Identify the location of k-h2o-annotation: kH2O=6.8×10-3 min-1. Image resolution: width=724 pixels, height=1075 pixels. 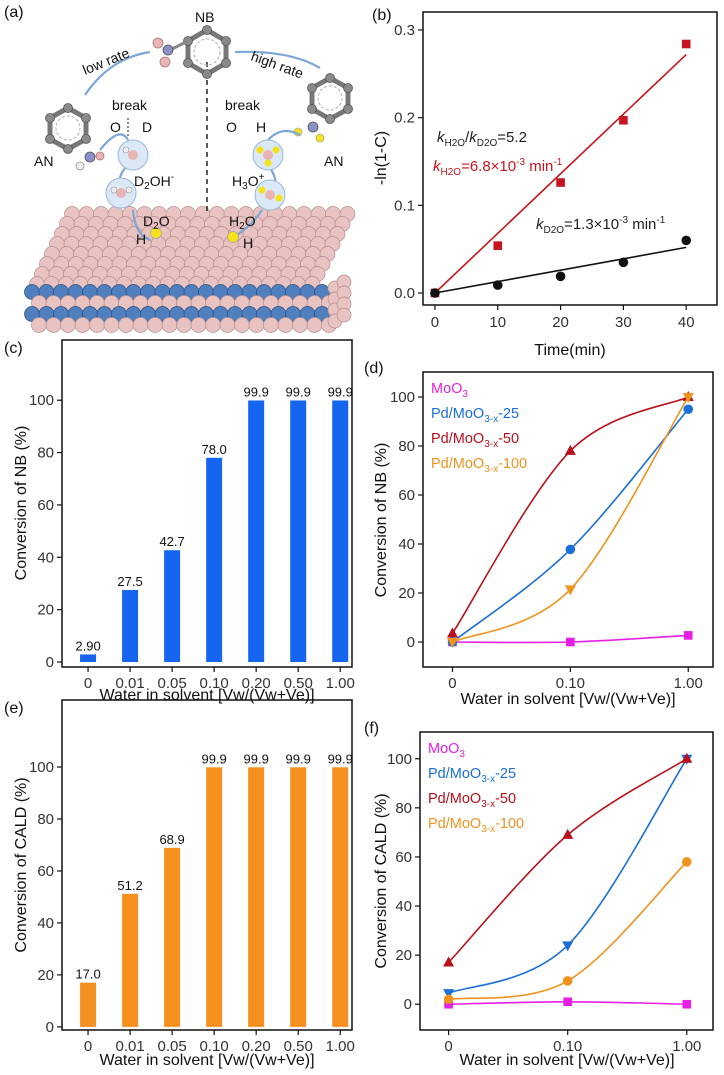
(498, 167).